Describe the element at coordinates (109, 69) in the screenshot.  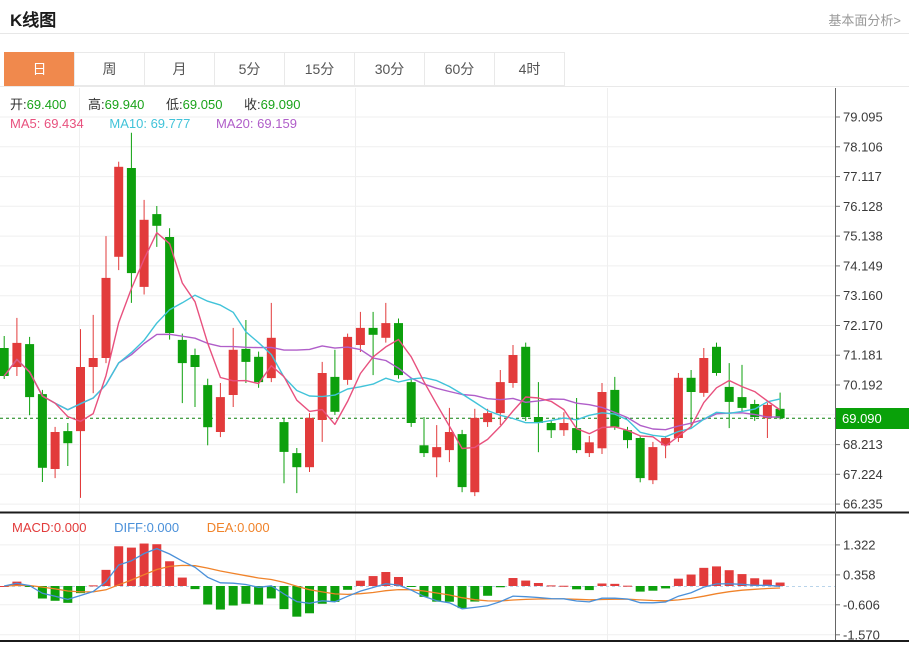
I see `tab-period-1: 周` at that location.